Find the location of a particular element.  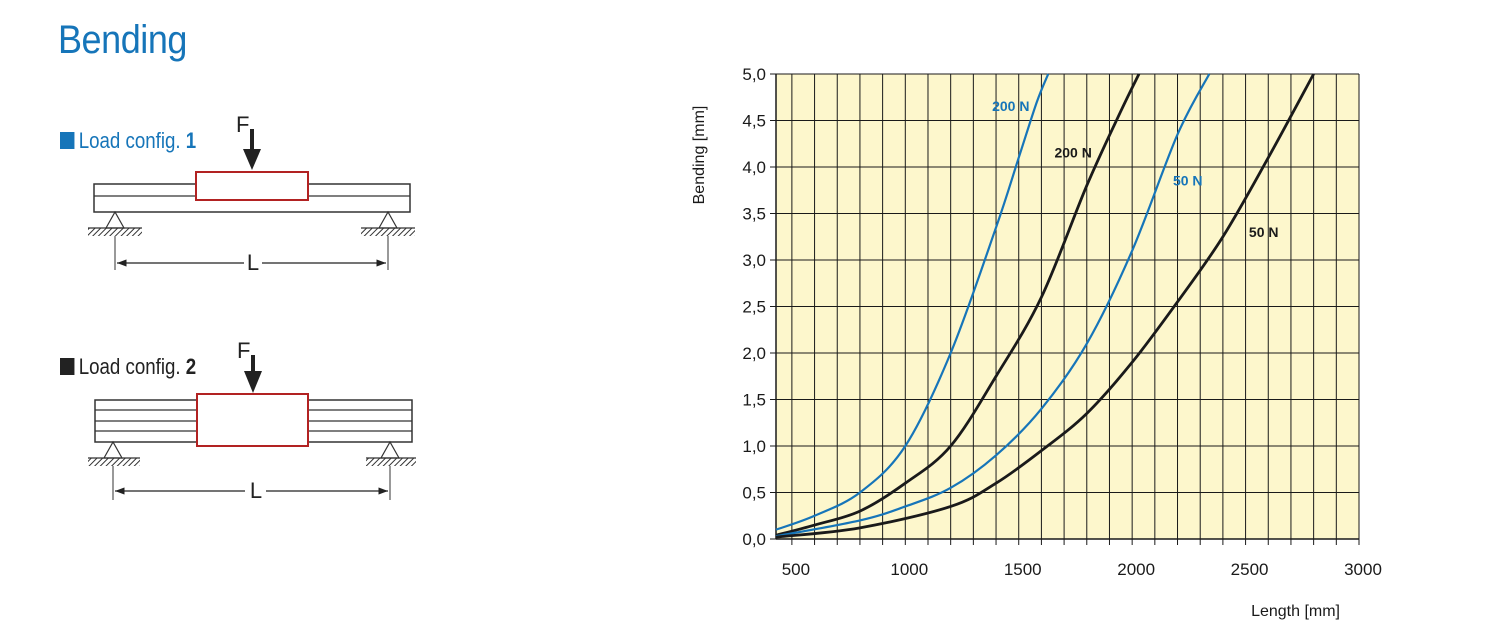

y-tick-label: 5,0 is located at coordinates (754, 74).